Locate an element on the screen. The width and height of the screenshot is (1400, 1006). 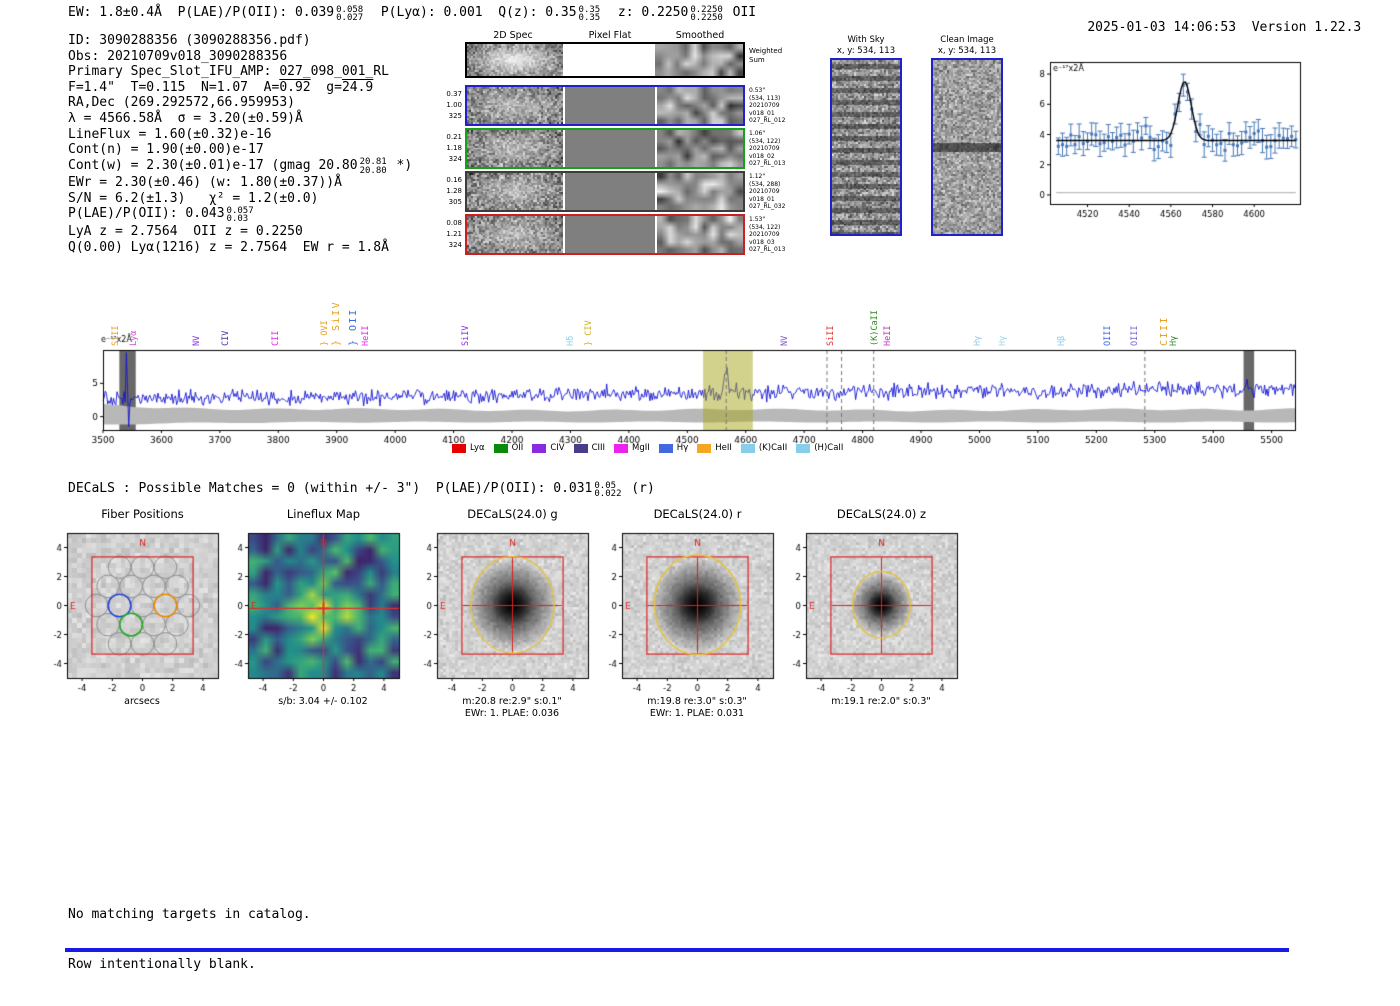
cutout-left-label-line: 0.21 is located at coordinates (454, 137).